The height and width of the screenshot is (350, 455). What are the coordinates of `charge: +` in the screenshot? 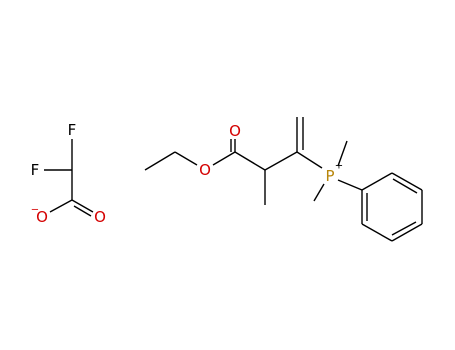 It's located at (339, 166).